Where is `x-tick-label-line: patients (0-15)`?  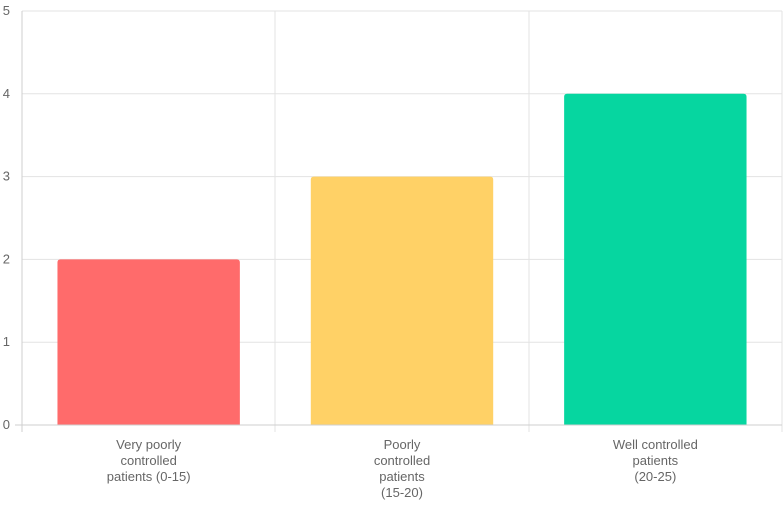 x-tick-label-line: patients (0-15) is located at coordinates (149, 476).